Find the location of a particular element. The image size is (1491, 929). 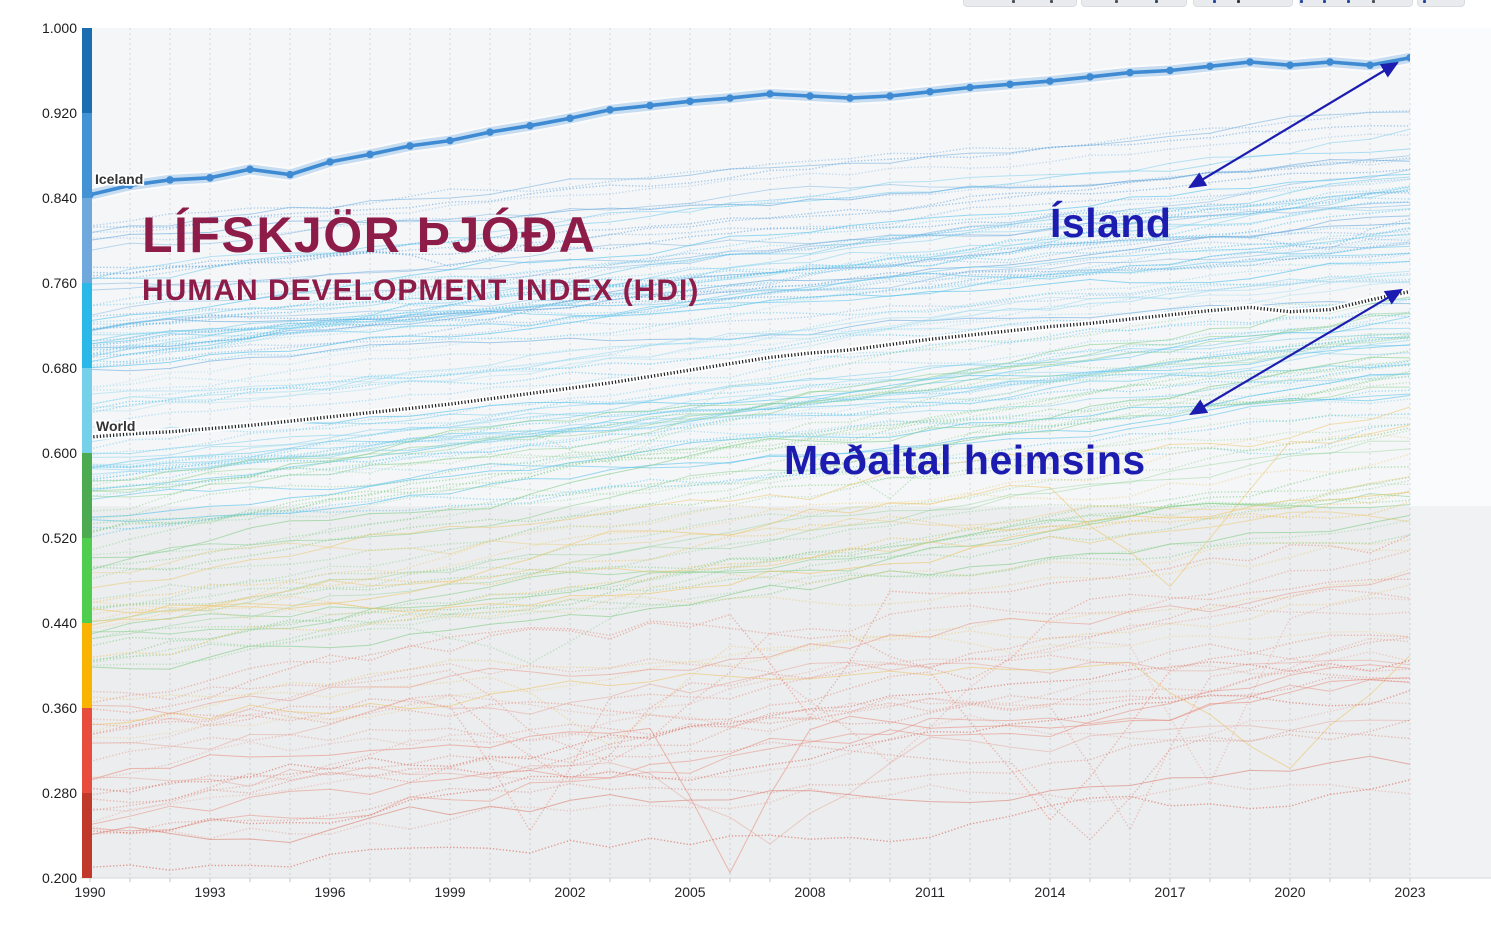

y-axis-tick-label: 0.360 is located at coordinates (59, 708).